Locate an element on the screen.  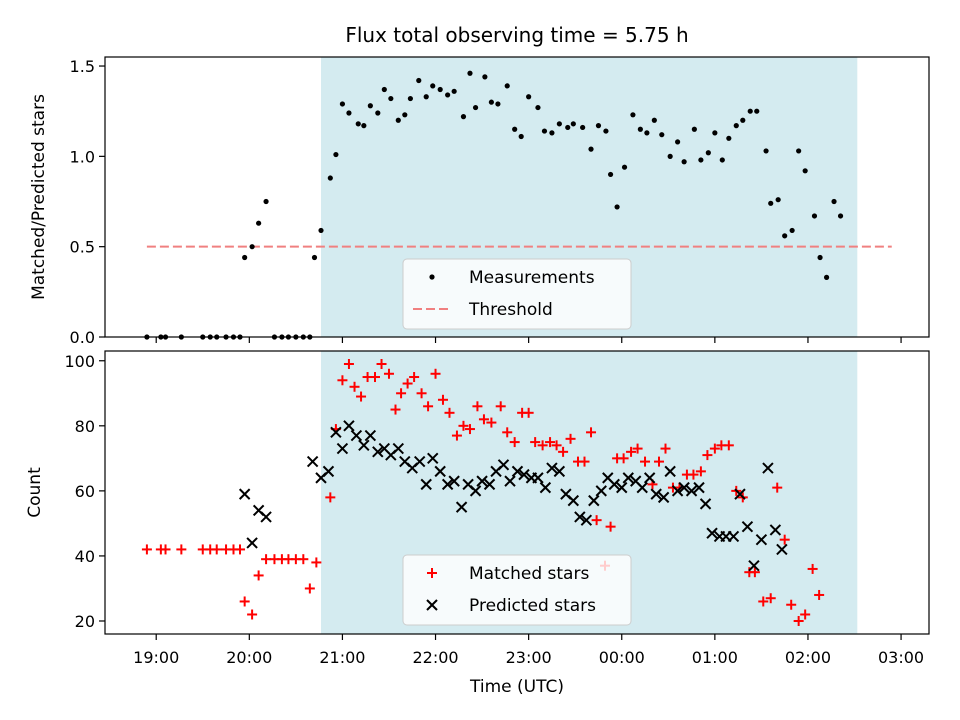
y-tick-label: 60 is located at coordinates (85, 491).